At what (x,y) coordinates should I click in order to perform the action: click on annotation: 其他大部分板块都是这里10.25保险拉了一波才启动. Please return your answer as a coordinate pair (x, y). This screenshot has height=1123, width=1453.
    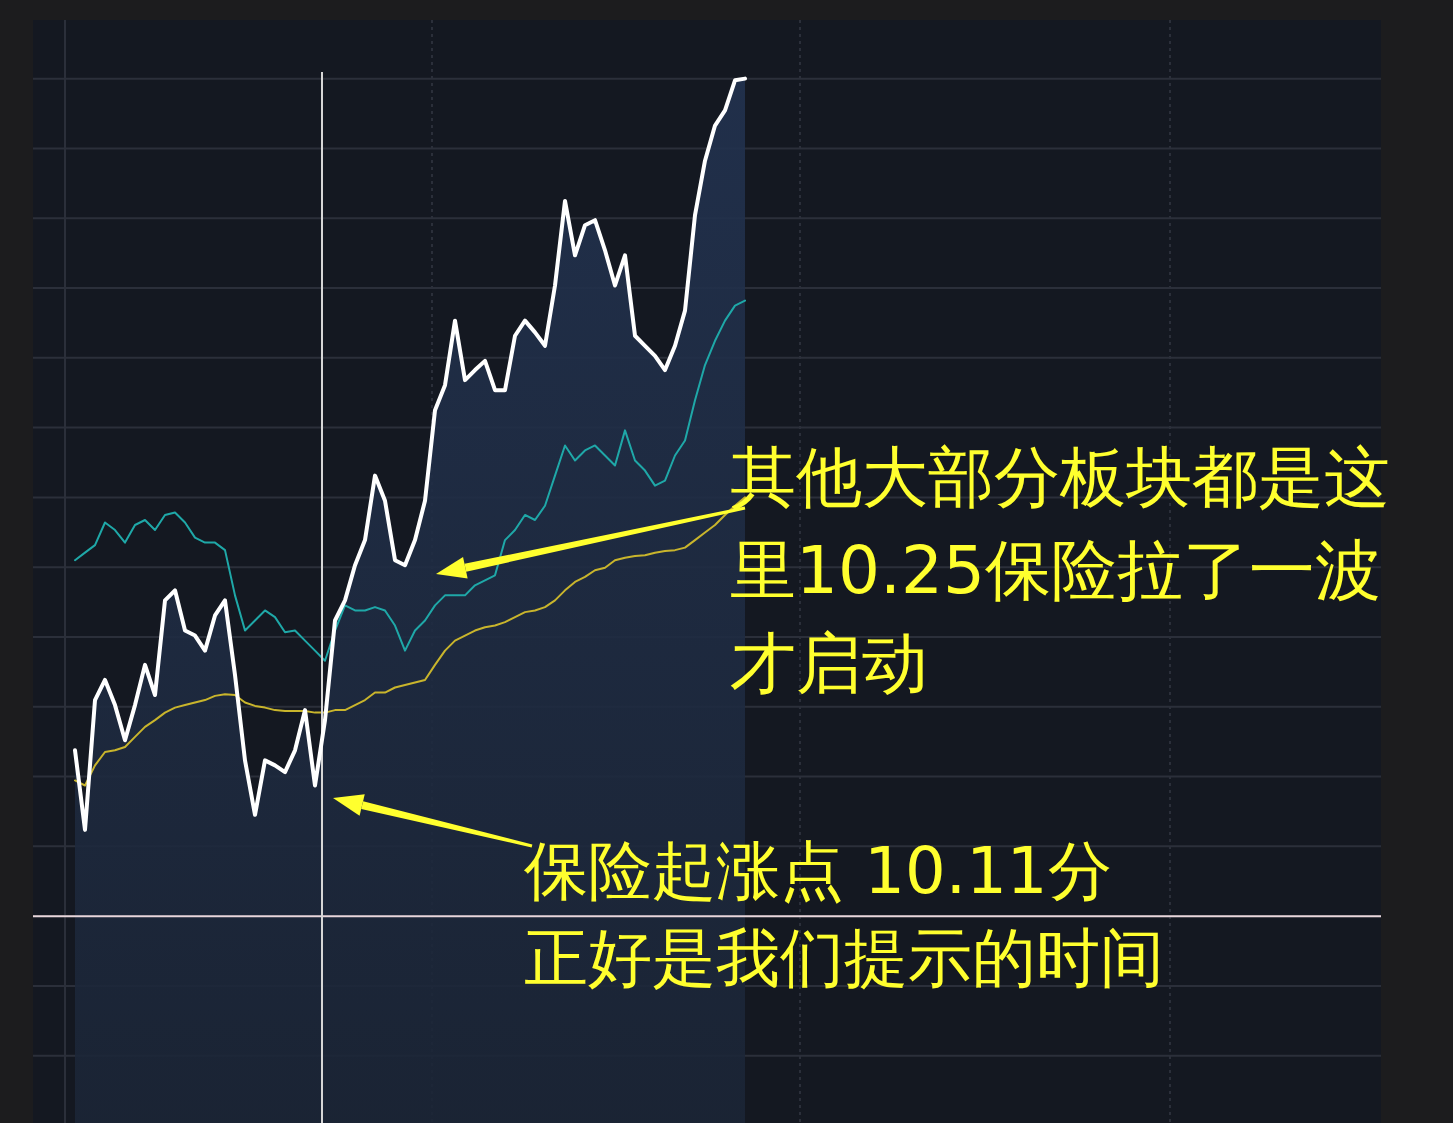
    Looking at the image, I should click on (1060, 570).